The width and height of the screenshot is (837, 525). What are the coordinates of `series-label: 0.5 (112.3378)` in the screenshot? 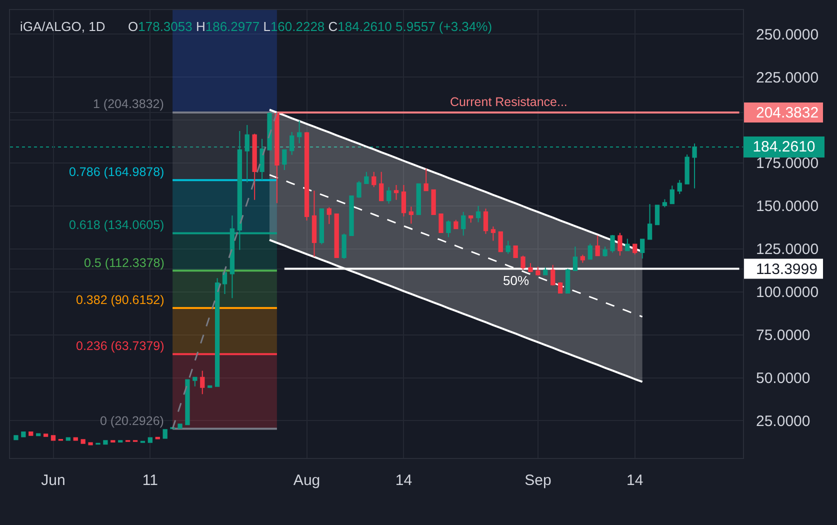 It's located at (124, 263).